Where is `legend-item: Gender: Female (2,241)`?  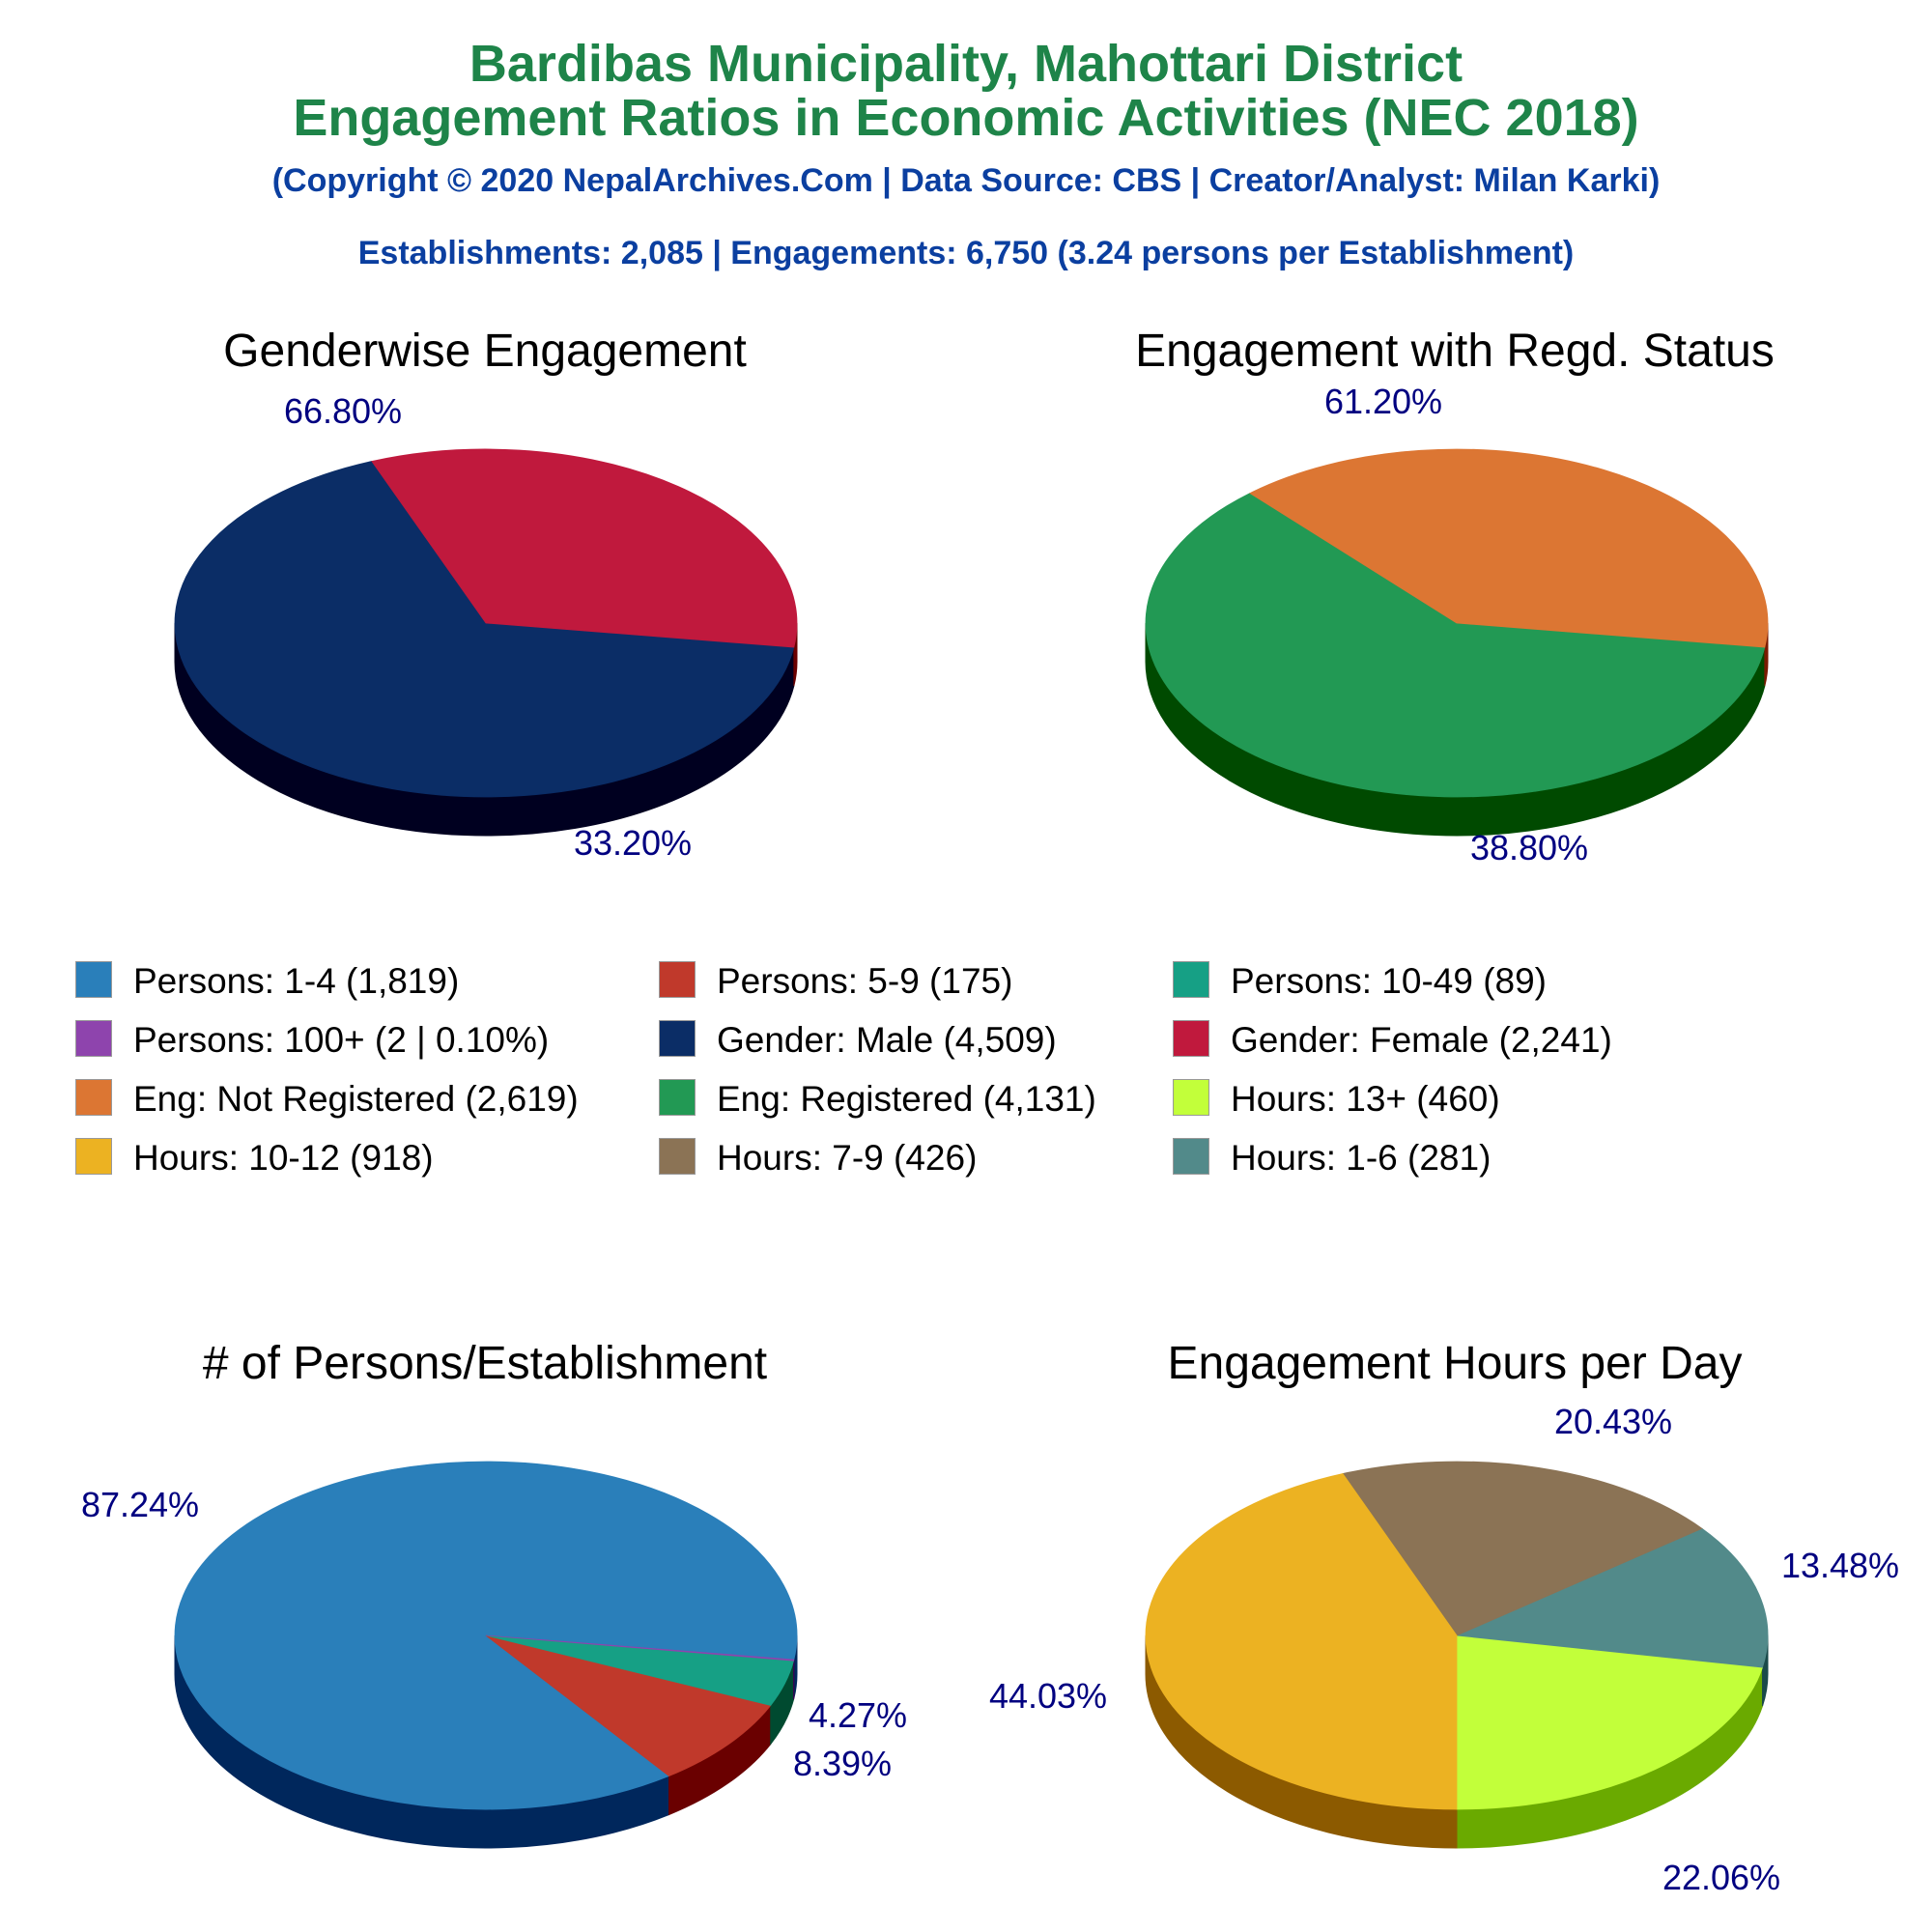 legend-item: Gender: Female (2,241) is located at coordinates (1392, 1040).